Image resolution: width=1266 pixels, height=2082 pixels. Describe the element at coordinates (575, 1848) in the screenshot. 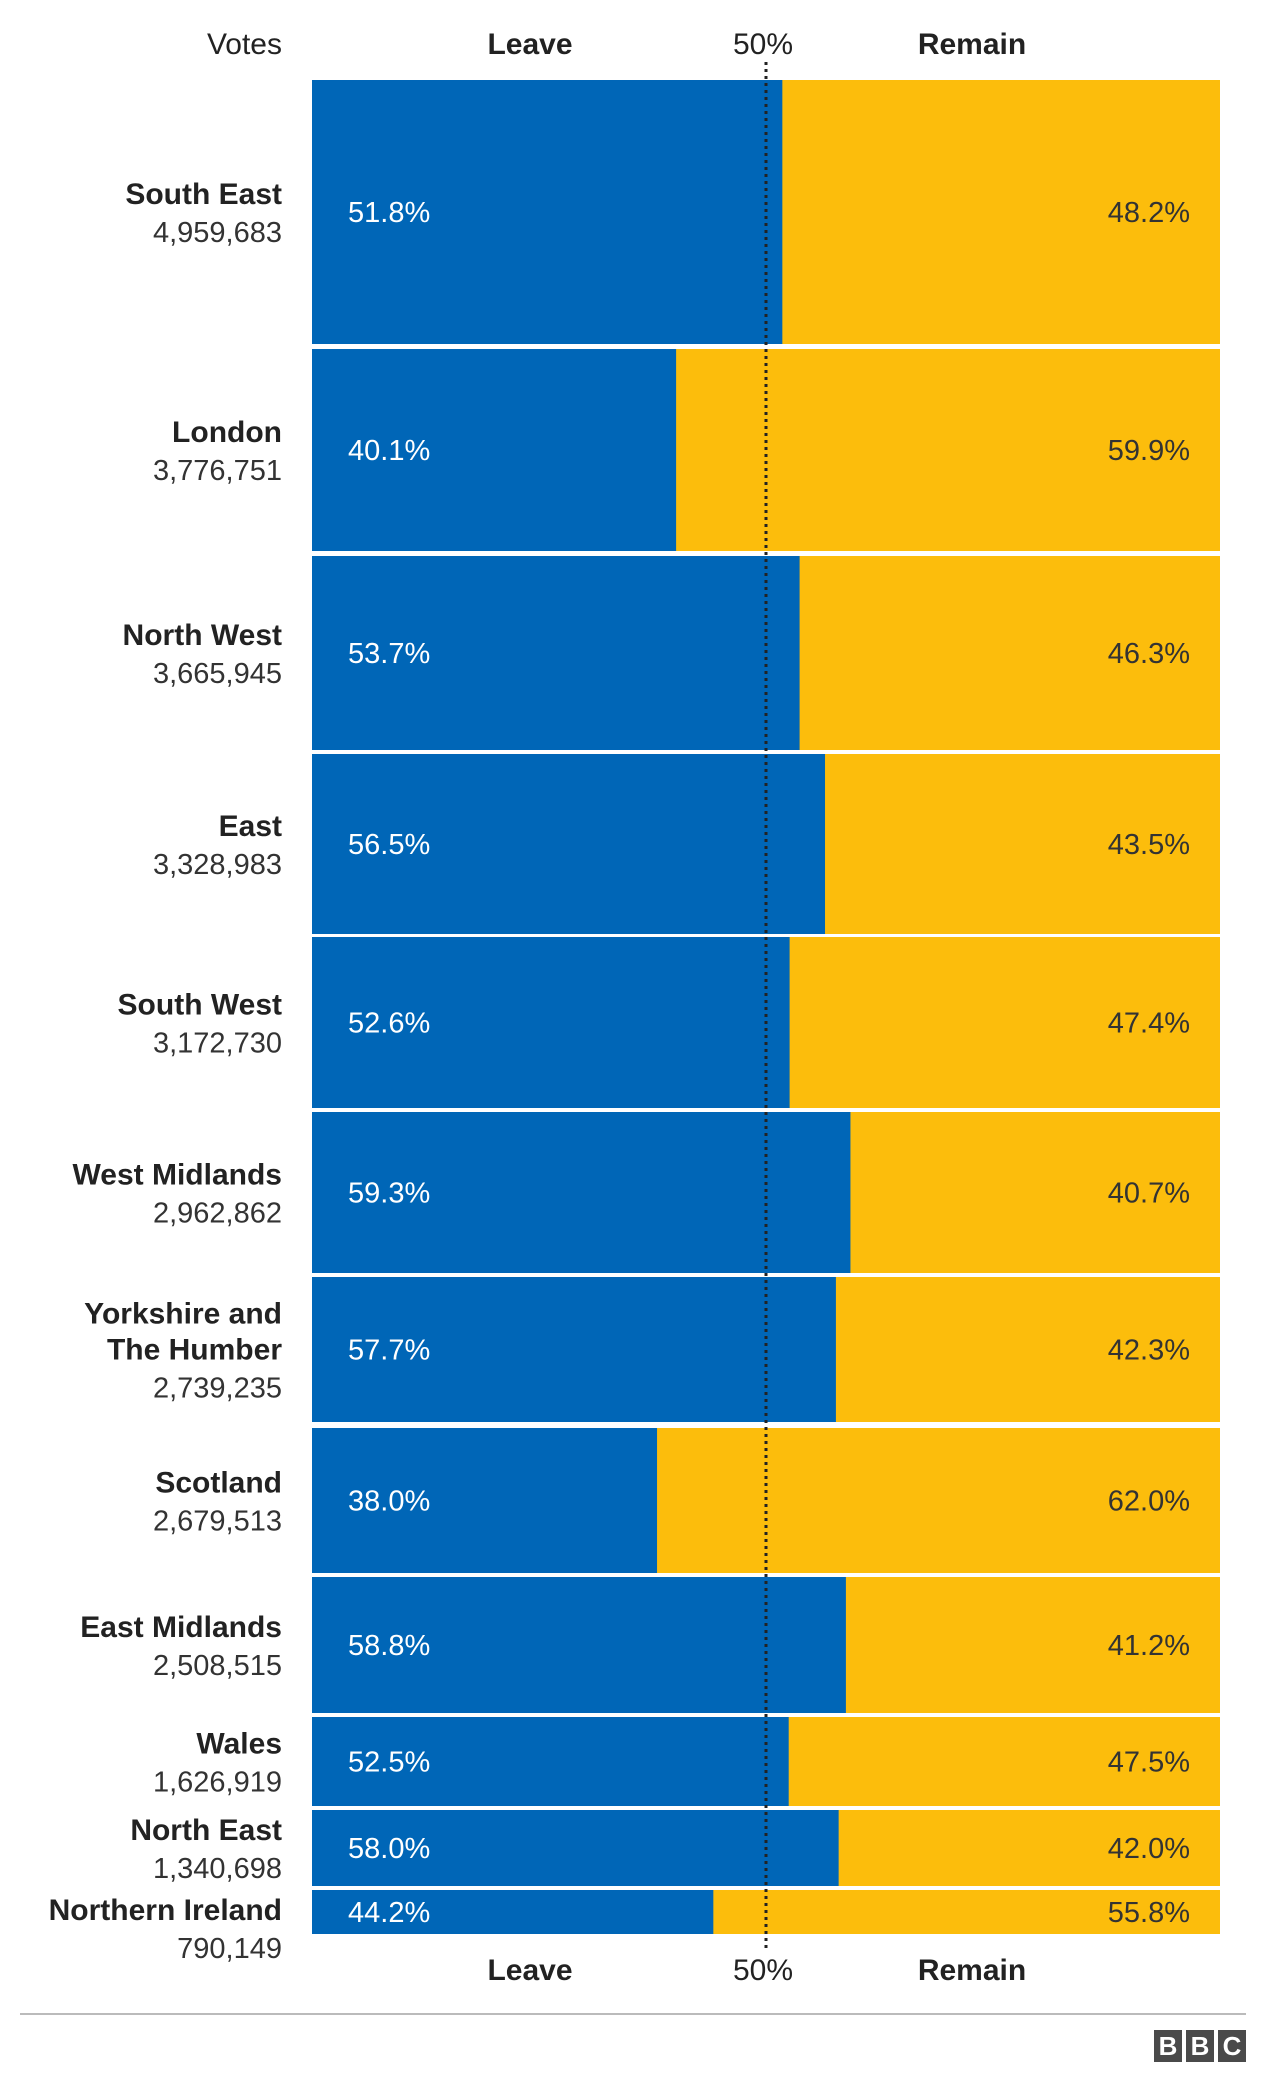

I see `leave-bar-north-east` at that location.